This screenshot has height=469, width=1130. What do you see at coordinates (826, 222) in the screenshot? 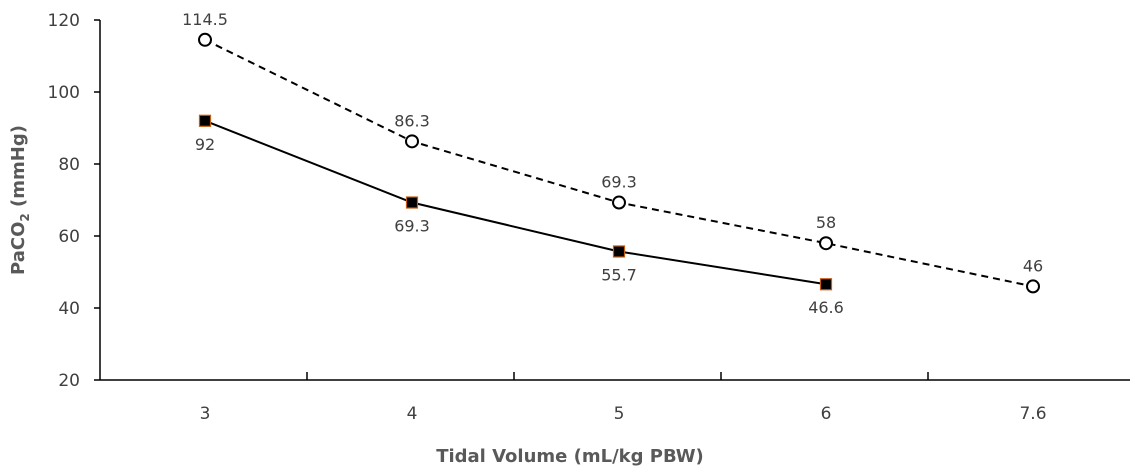
I see `series-1-data-label: 58` at bounding box center [826, 222].